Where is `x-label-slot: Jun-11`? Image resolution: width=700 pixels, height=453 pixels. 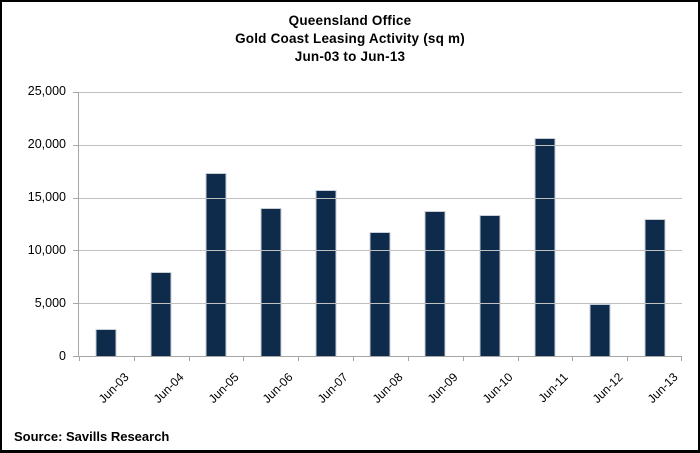
x-label-slot: Jun-11 is located at coordinates (544, 390).